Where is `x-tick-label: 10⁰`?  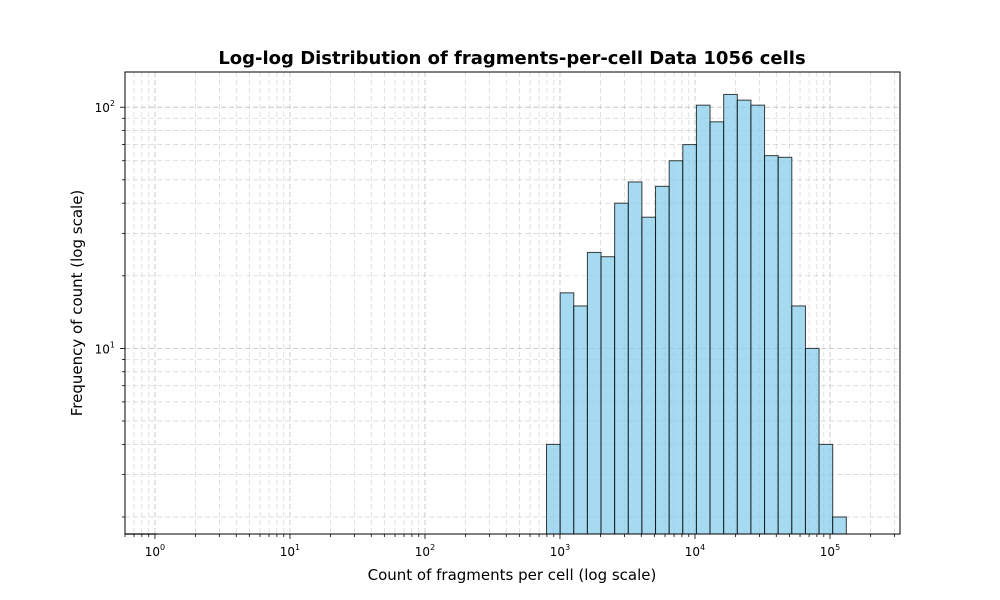
x-tick-label: 10⁰ is located at coordinates (155, 551).